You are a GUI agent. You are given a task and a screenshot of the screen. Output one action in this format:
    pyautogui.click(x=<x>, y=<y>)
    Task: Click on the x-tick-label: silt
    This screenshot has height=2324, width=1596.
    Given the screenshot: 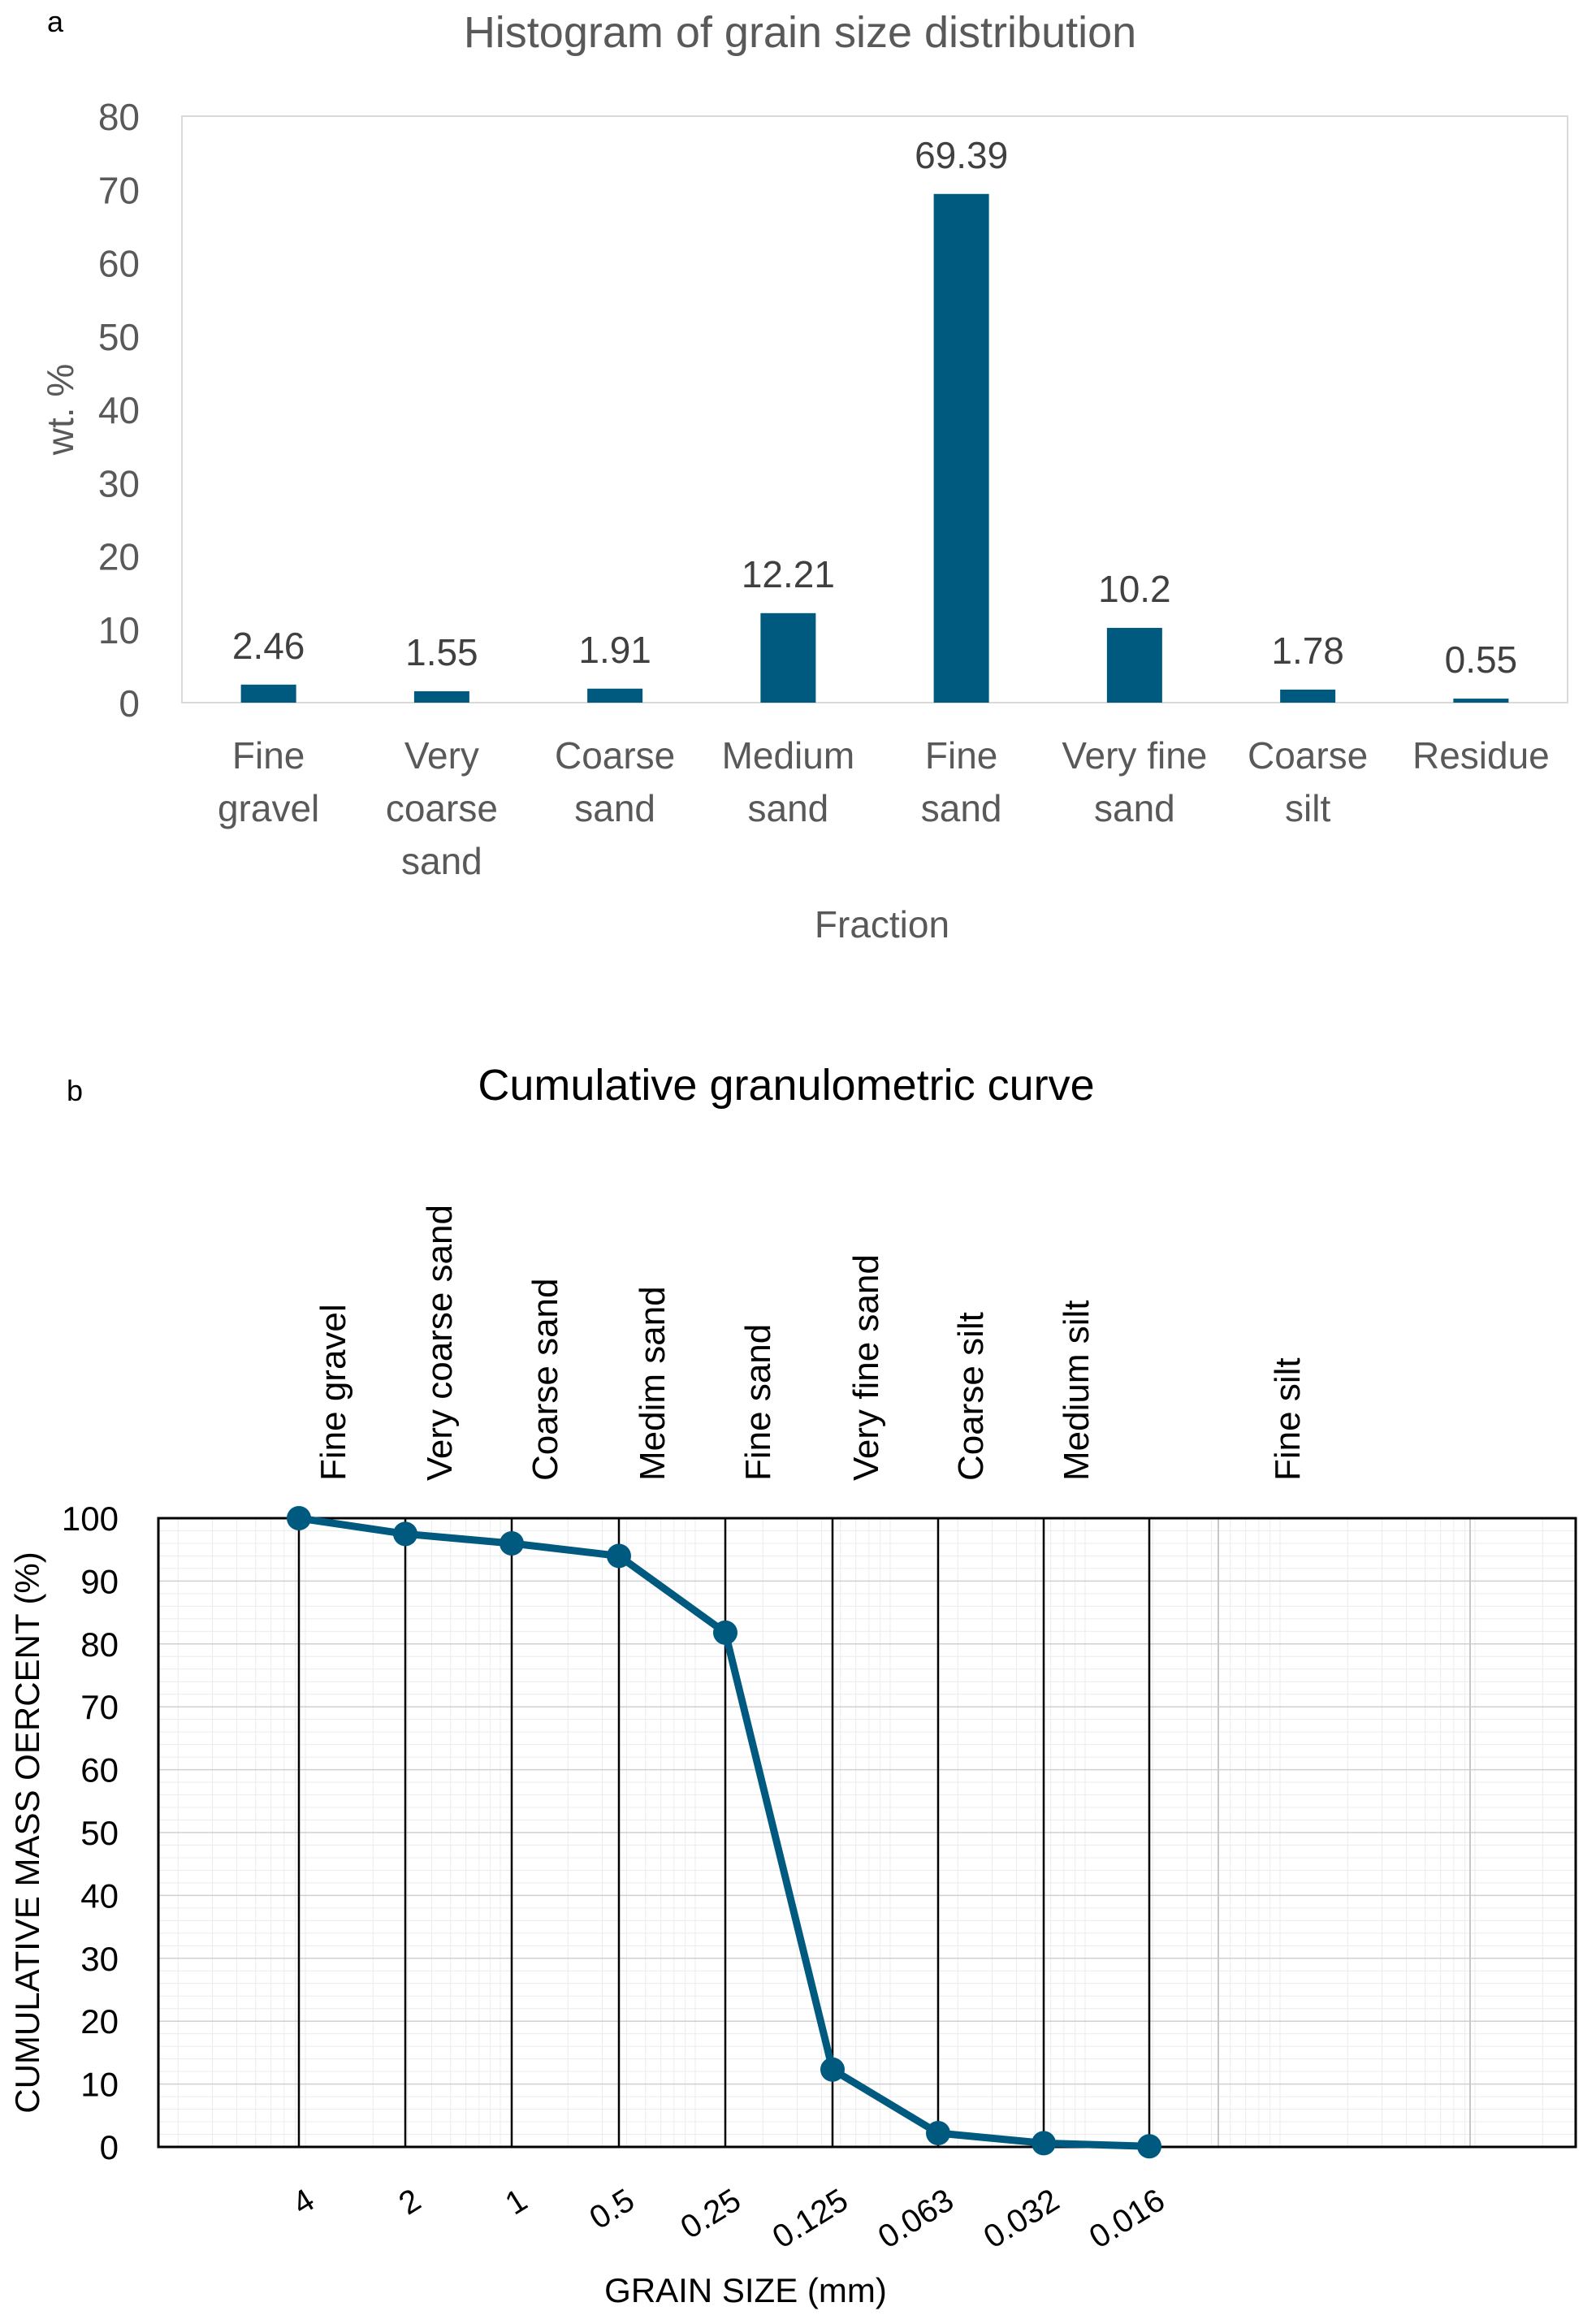 What is the action you would take?
    pyautogui.click(x=1307, y=808)
    